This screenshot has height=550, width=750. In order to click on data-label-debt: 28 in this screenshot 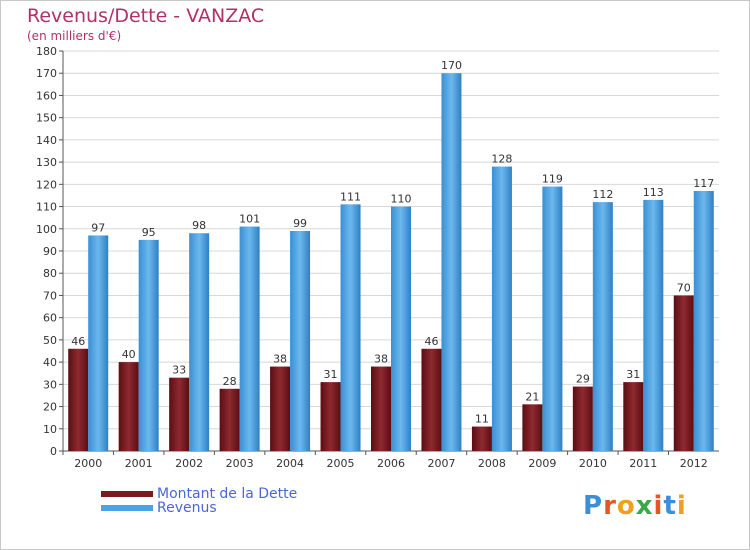, I will do `click(230, 381)`.